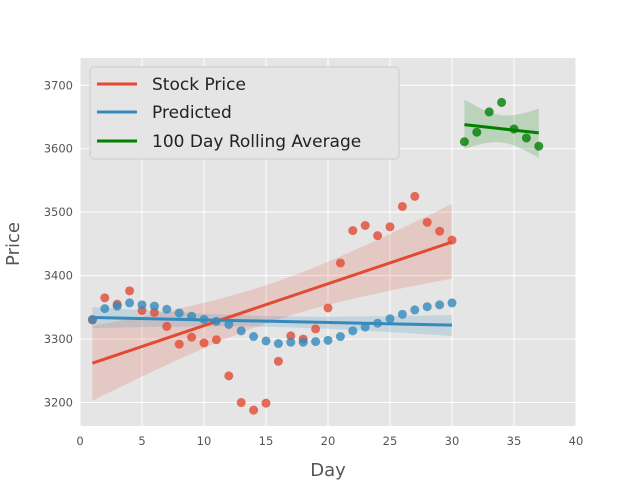  I want to click on x-axis-label: Day, so click(328, 470).